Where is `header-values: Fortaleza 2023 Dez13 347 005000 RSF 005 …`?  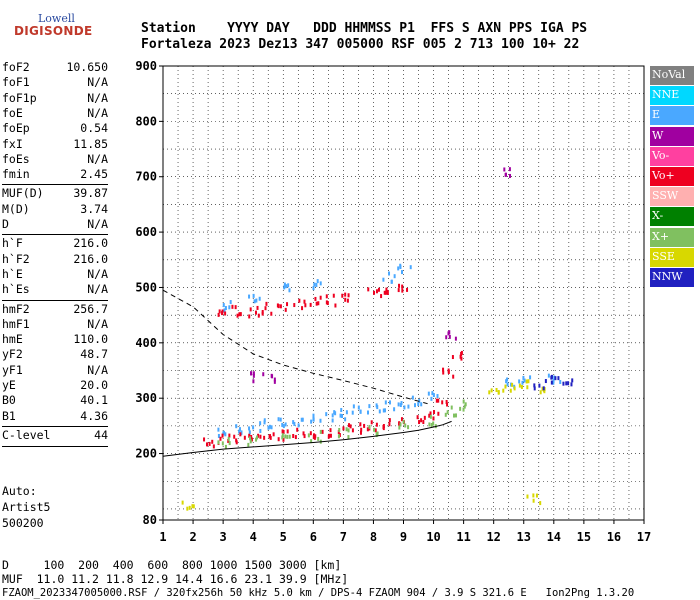 header-values: Fortaleza 2023 Dez13 347 005000 RSF 005 … is located at coordinates (360, 44).